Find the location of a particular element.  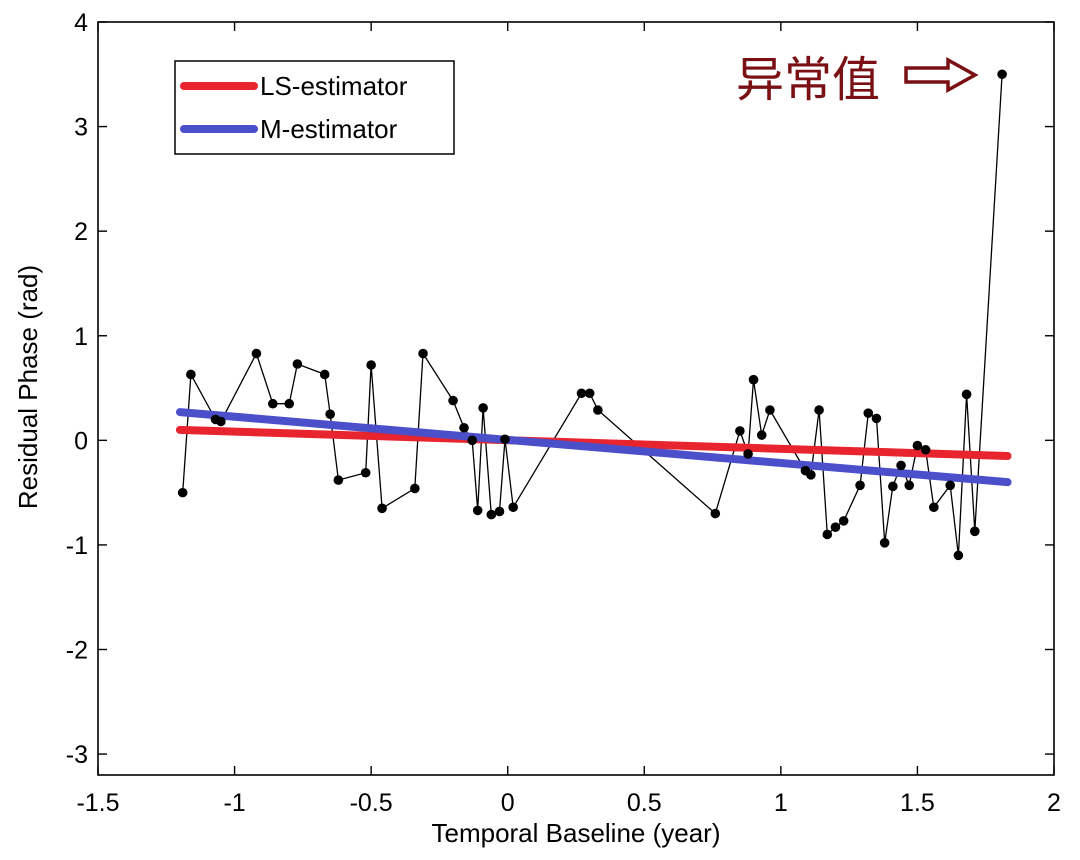

fit-line-m-estimator is located at coordinates (593, 447).